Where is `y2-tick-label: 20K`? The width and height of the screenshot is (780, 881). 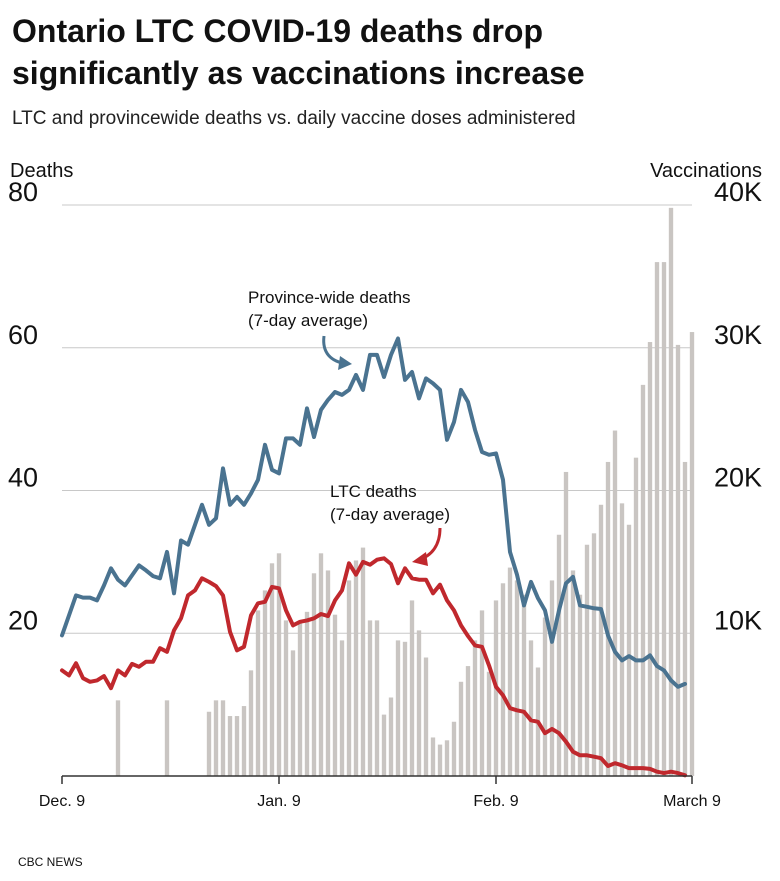
y2-tick-label: 20K is located at coordinates (738, 478).